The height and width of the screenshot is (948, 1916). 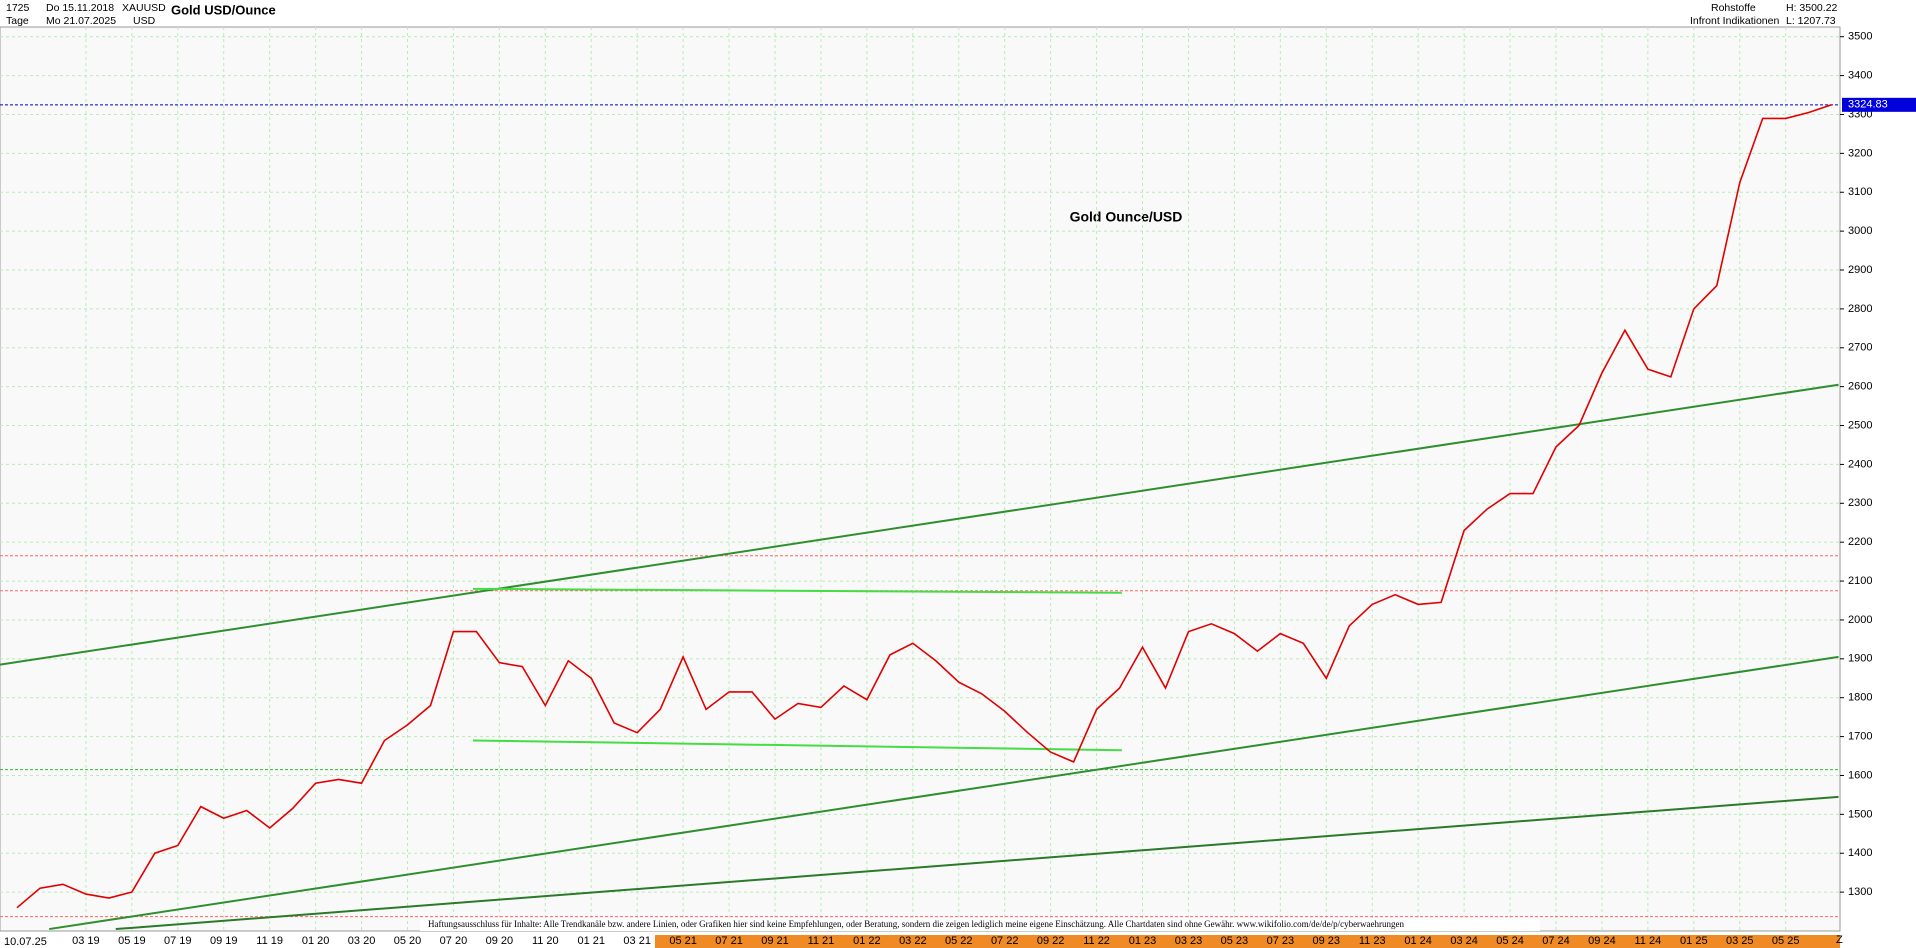 What do you see at coordinates (1327, 941) in the screenshot?
I see `x-tick-label: 09 23` at bounding box center [1327, 941].